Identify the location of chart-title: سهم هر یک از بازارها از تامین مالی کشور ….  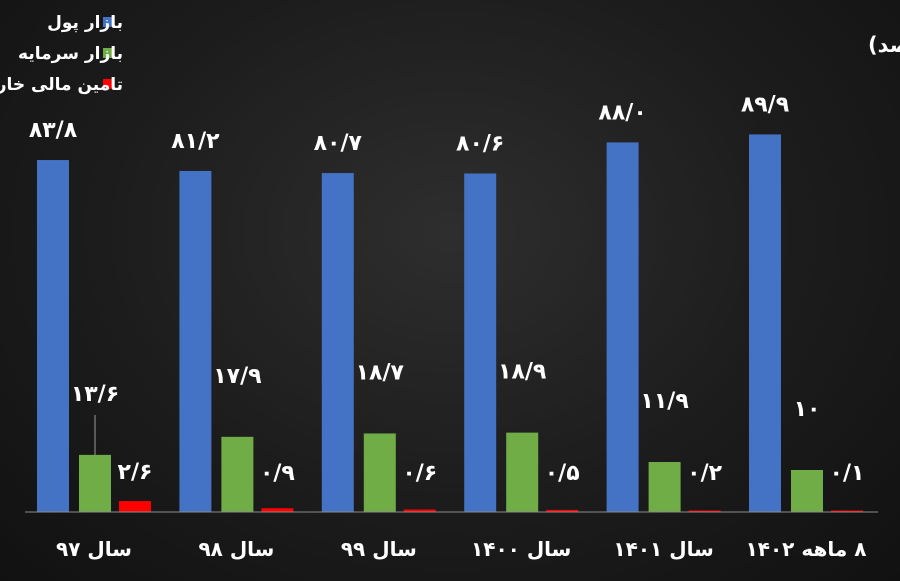
(884, 45).